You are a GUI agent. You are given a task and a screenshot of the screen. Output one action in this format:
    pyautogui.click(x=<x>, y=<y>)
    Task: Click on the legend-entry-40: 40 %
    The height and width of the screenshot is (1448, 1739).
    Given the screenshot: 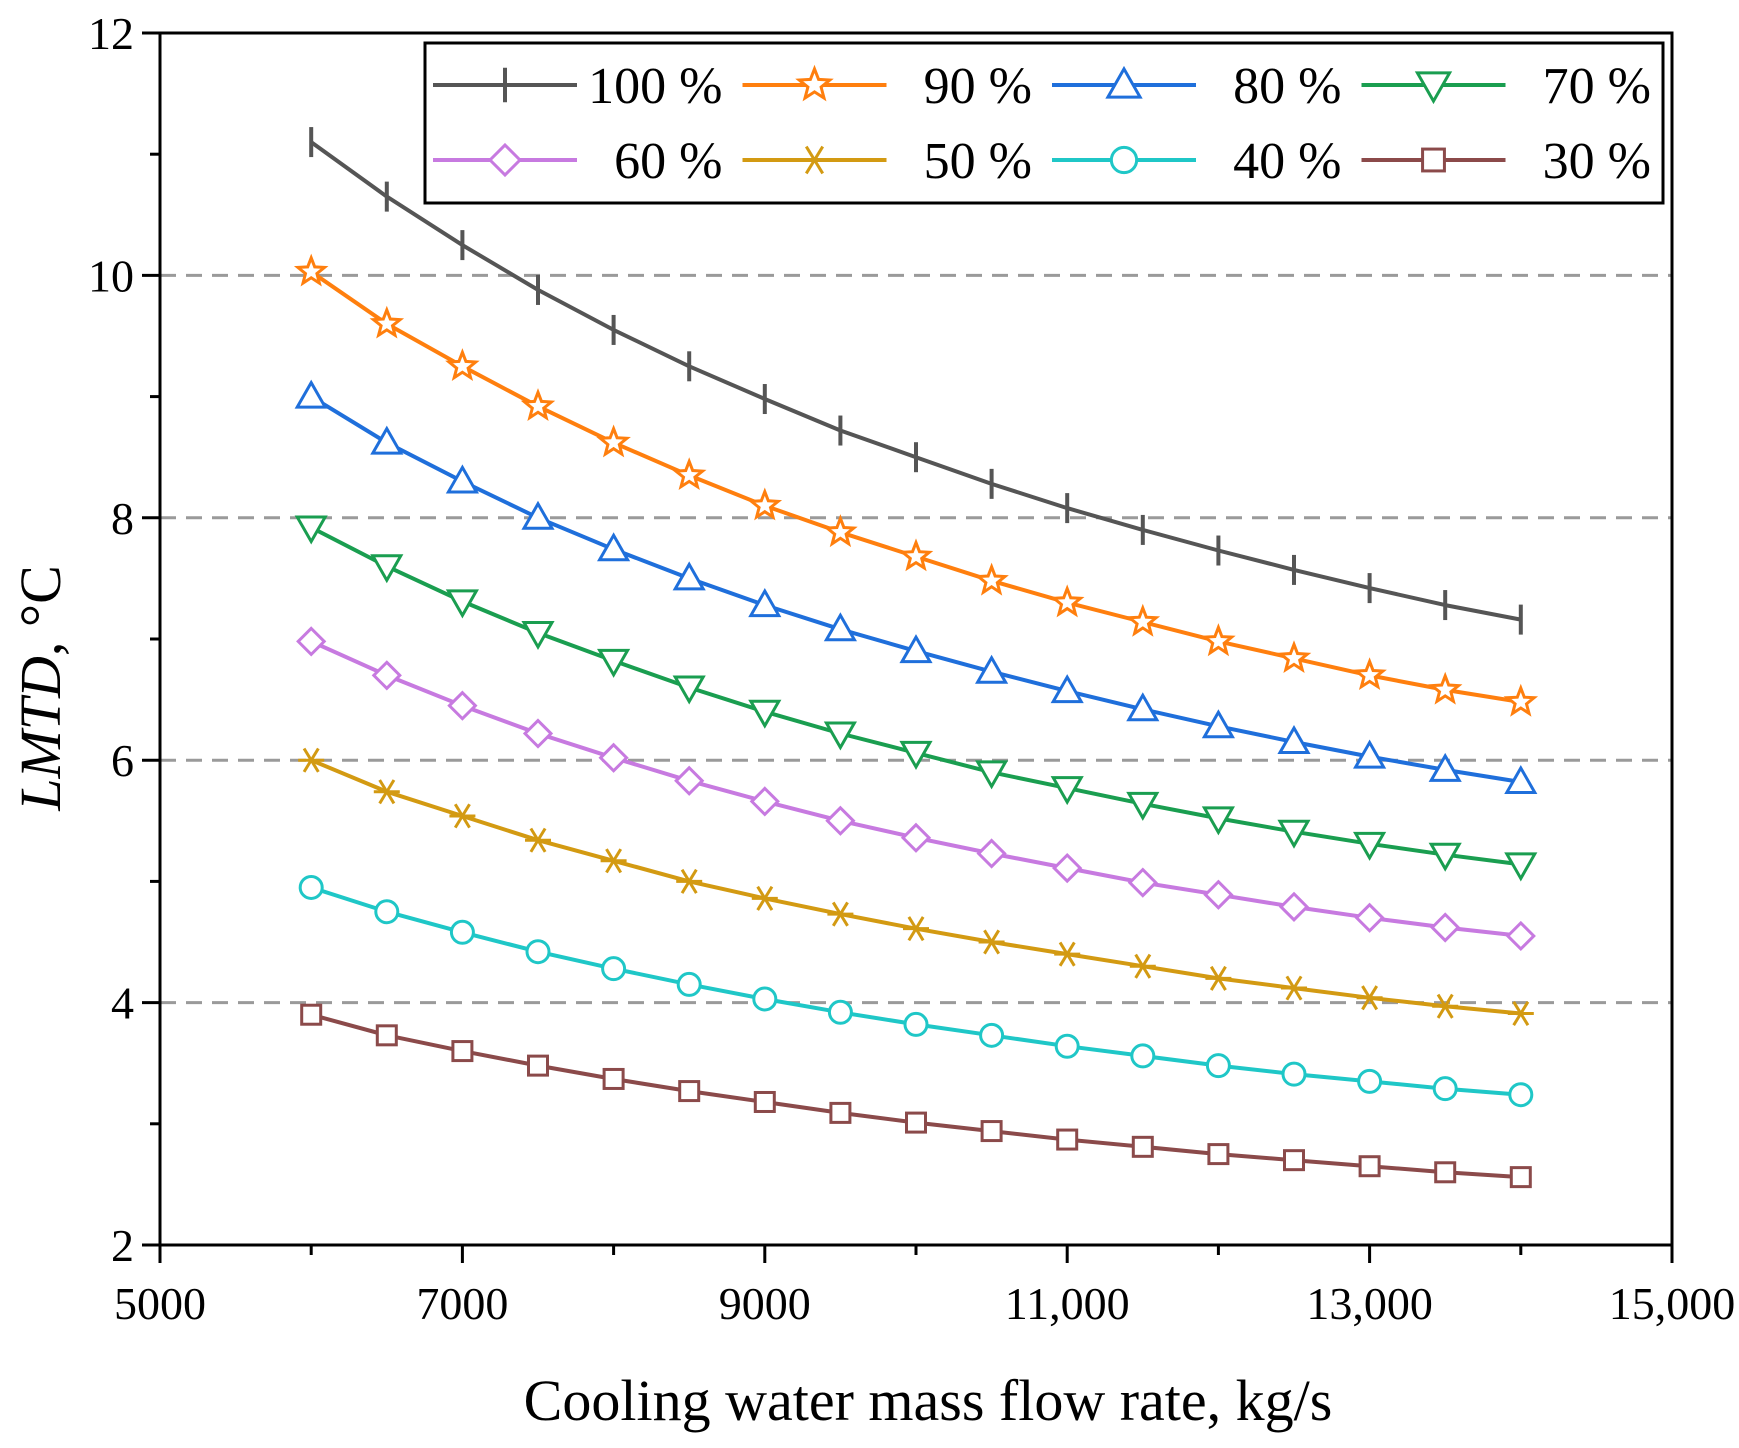 What is the action you would take?
    pyautogui.click(x=1197, y=161)
    